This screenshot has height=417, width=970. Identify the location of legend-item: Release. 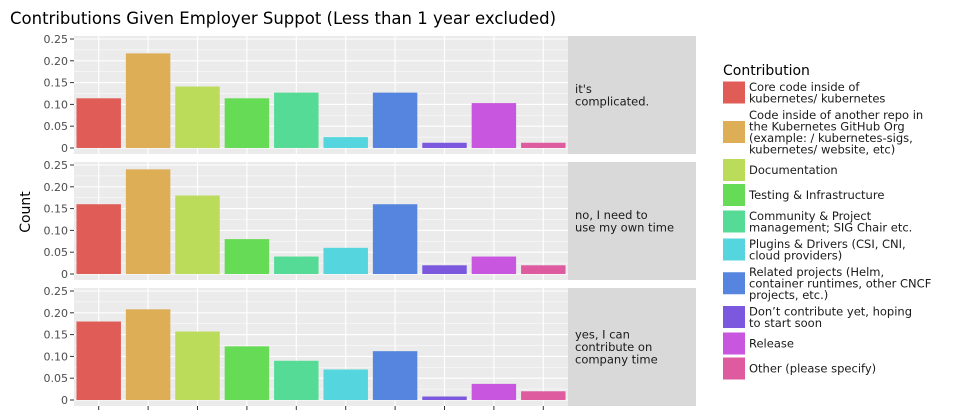
(758, 343).